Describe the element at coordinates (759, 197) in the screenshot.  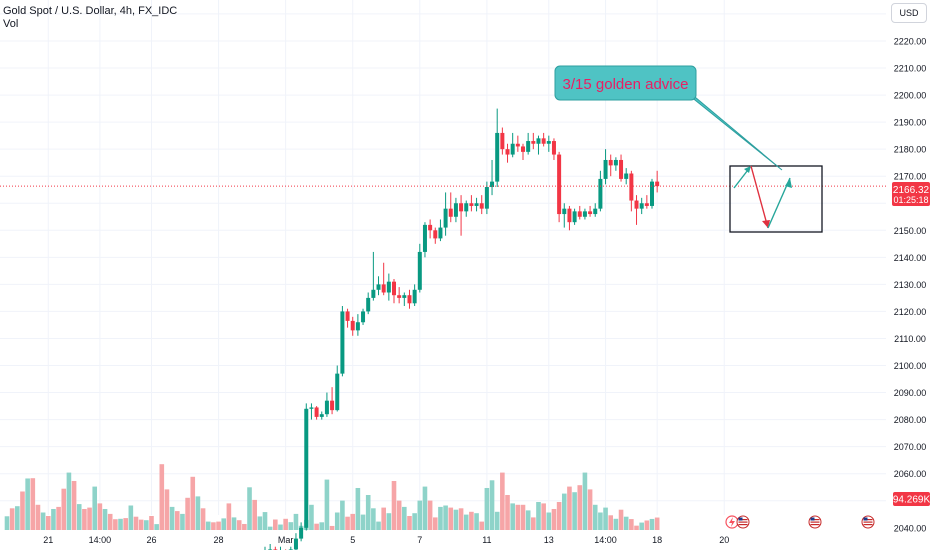
I see `forecast-arrow-down-path` at that location.